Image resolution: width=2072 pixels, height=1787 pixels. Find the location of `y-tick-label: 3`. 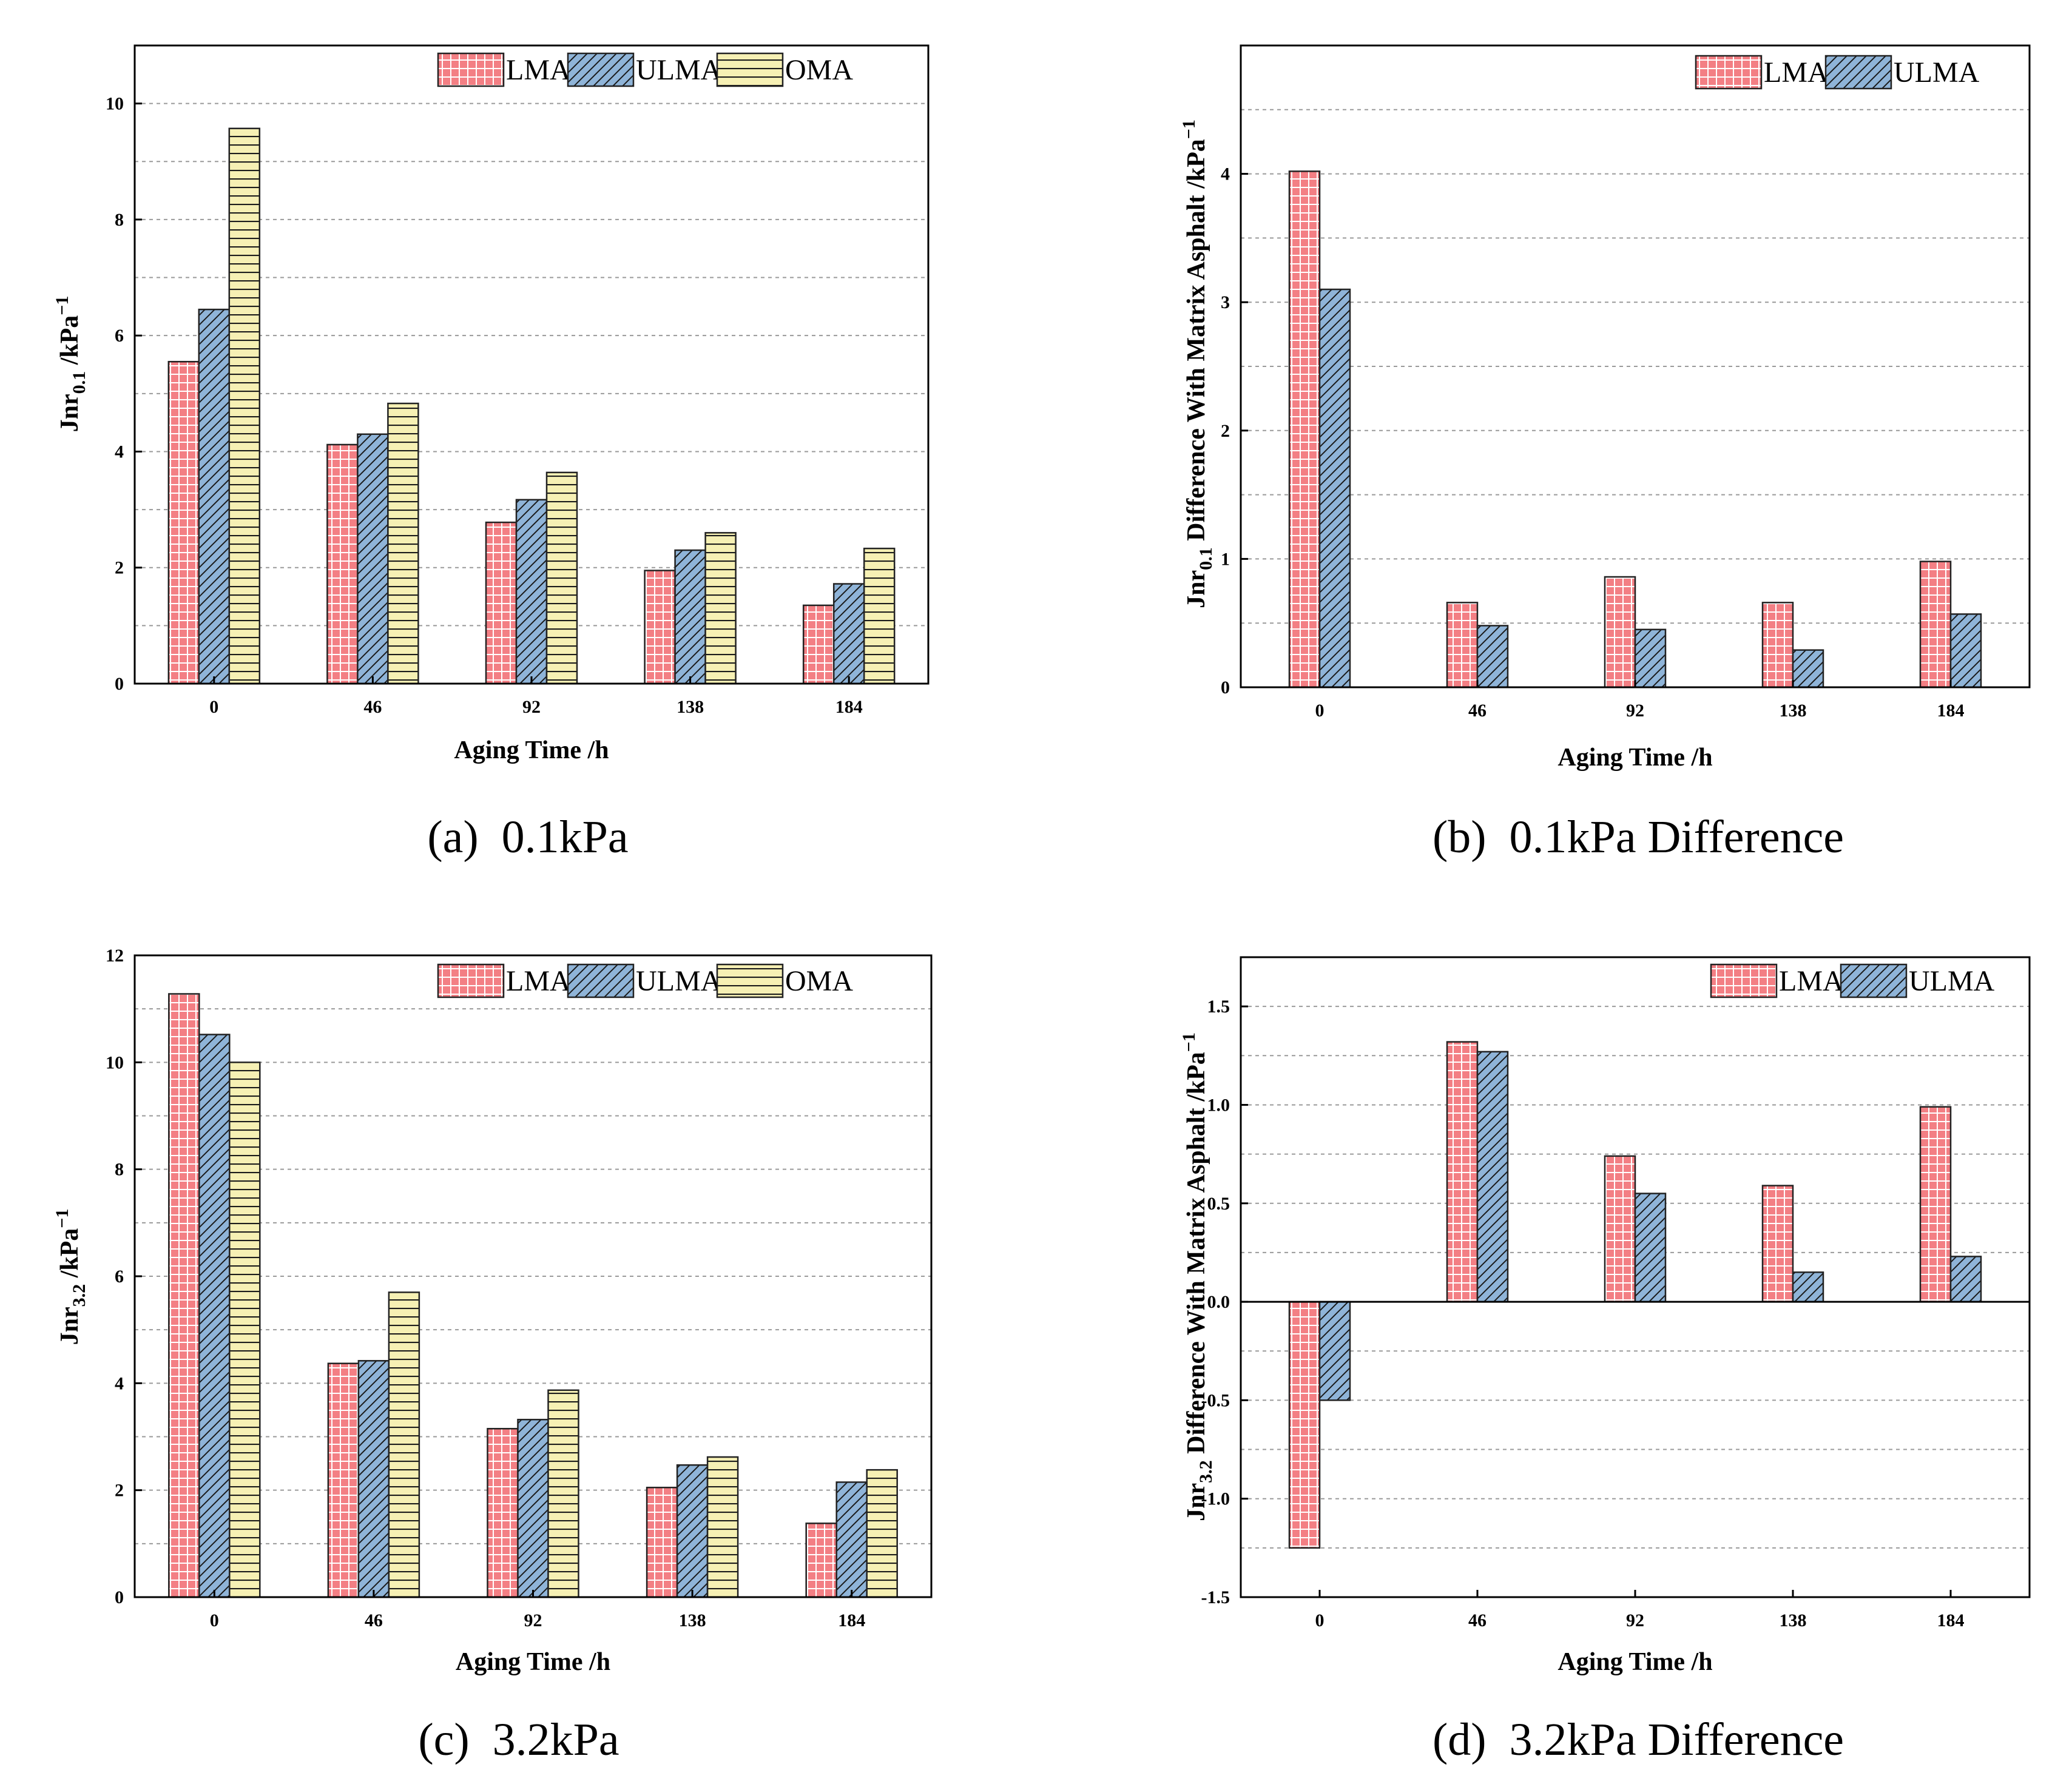

y-tick-label: 3 is located at coordinates (1225, 302).